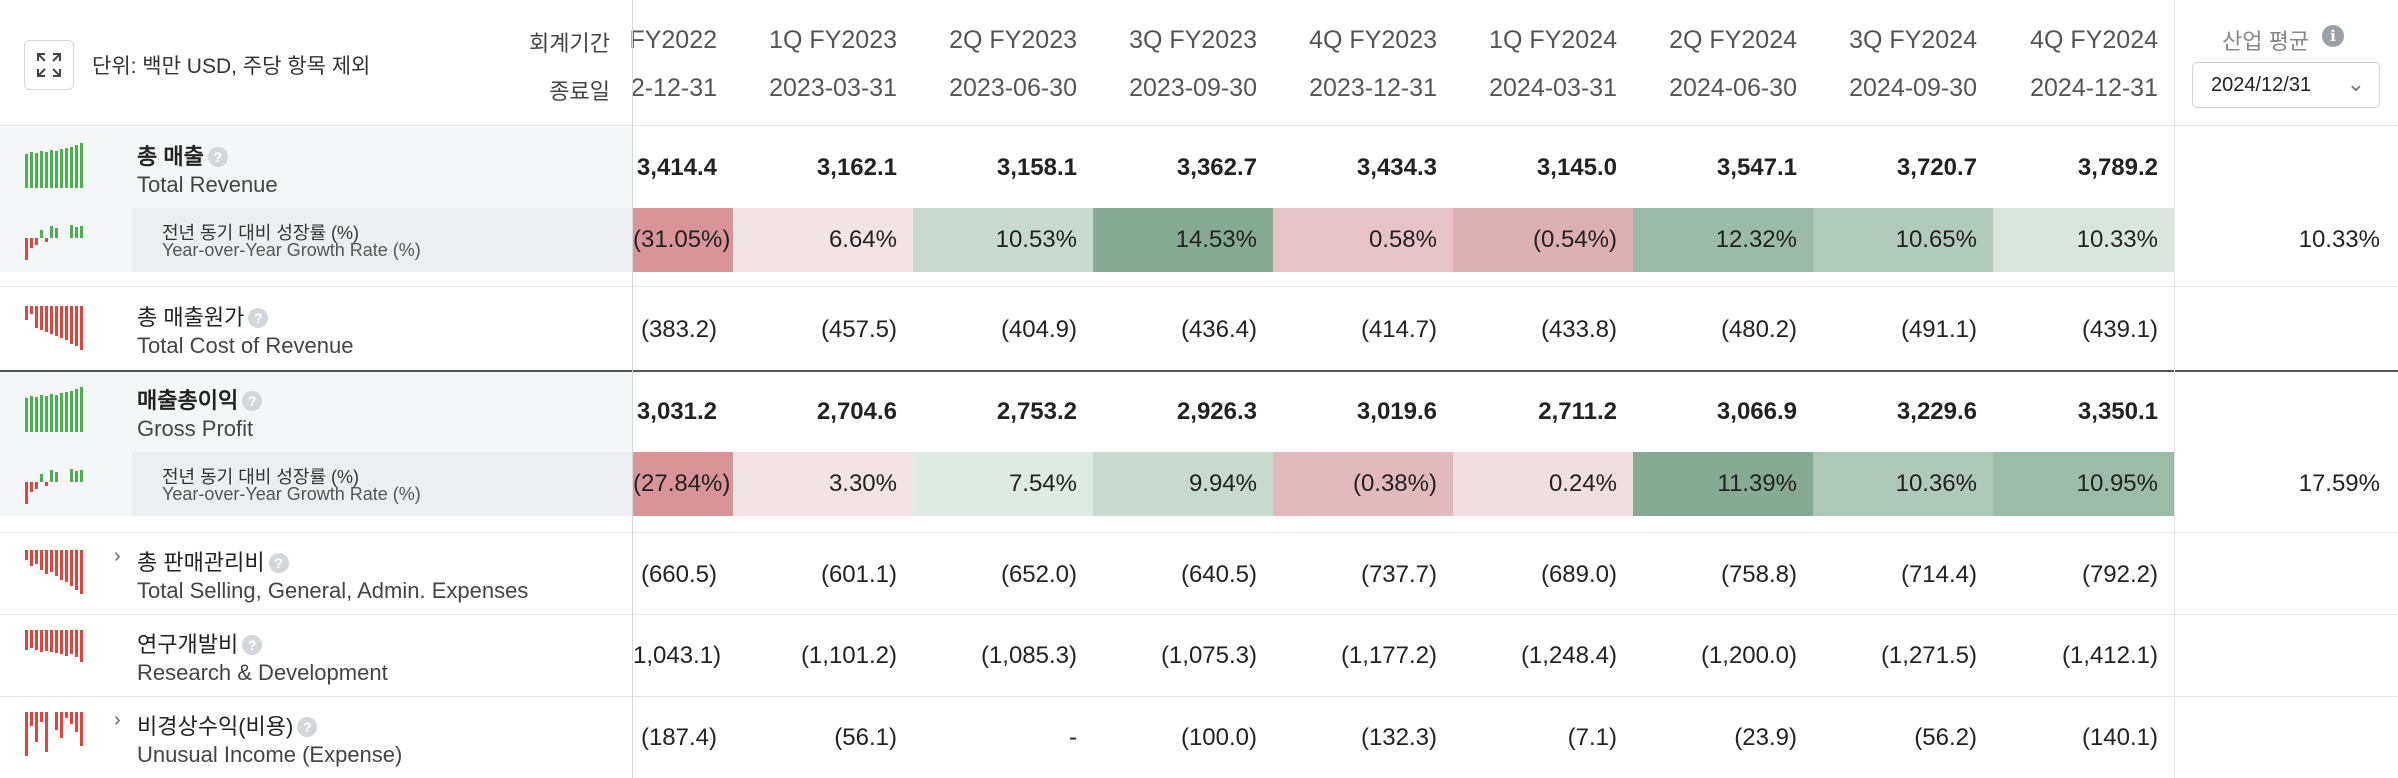 This screenshot has width=2398, height=778. What do you see at coordinates (2119, 574) in the screenshot?
I see `value-cell: (792.2)` at bounding box center [2119, 574].